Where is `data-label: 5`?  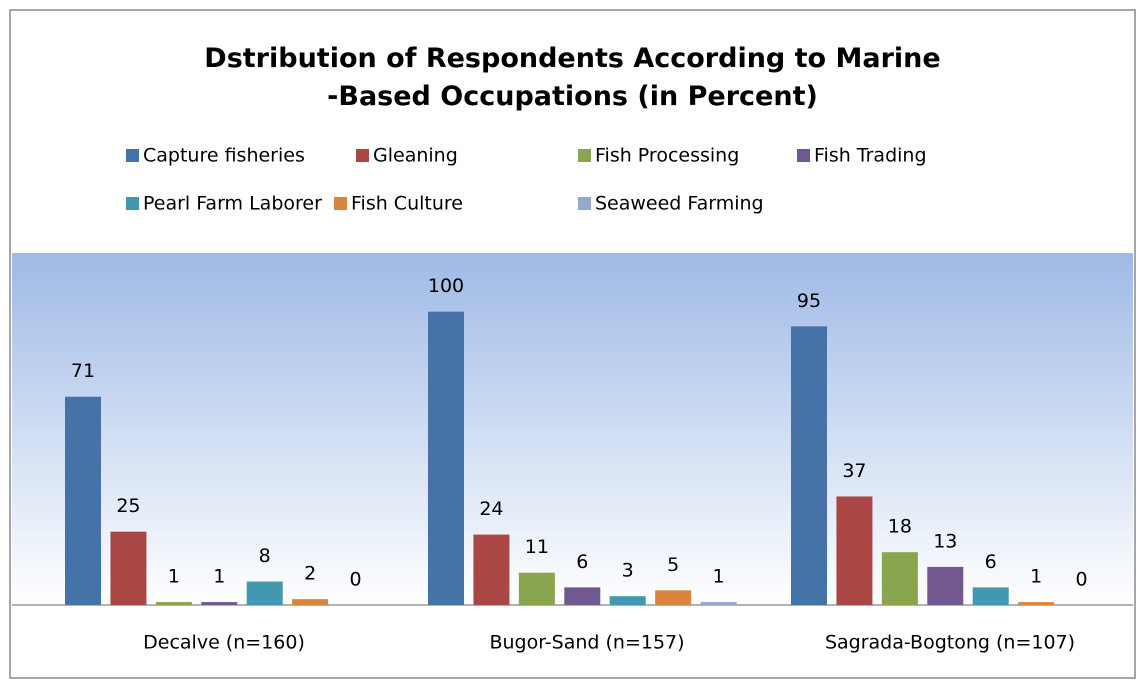
data-label: 5 is located at coordinates (673, 565).